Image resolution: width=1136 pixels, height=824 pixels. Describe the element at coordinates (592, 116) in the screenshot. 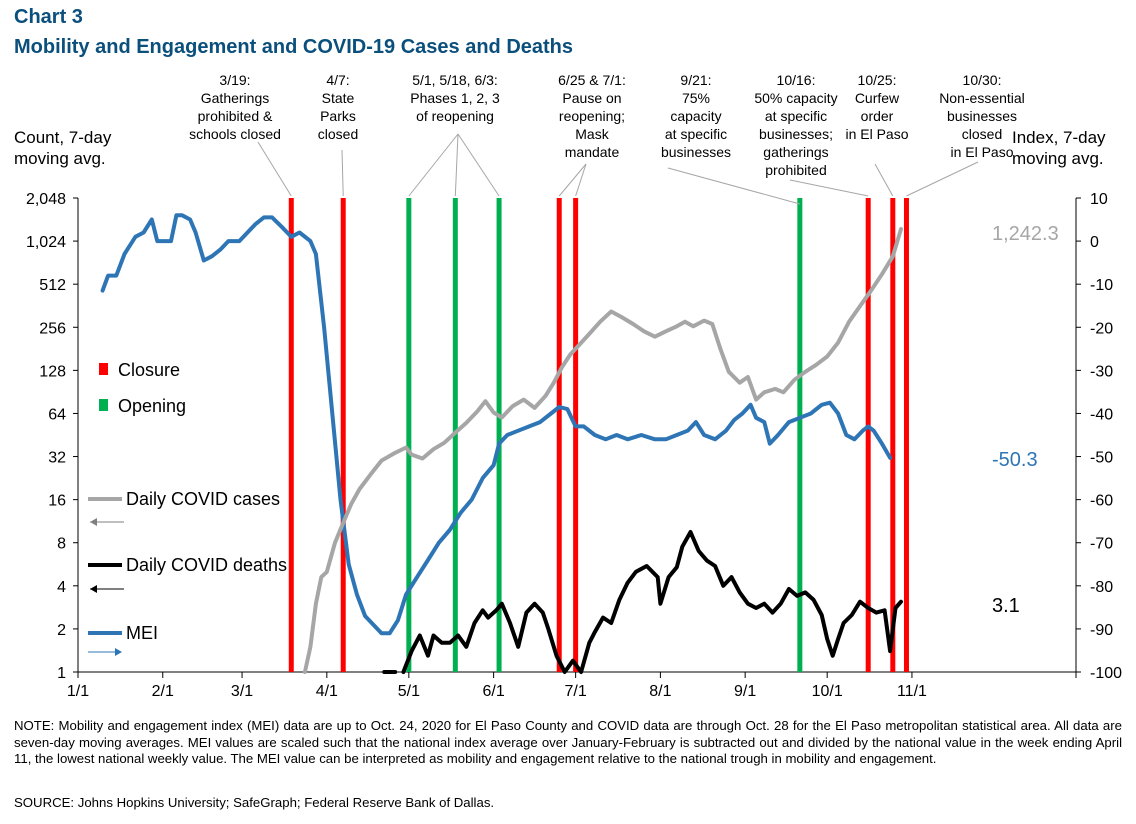

I see `group-annotation: reopening;` at that location.